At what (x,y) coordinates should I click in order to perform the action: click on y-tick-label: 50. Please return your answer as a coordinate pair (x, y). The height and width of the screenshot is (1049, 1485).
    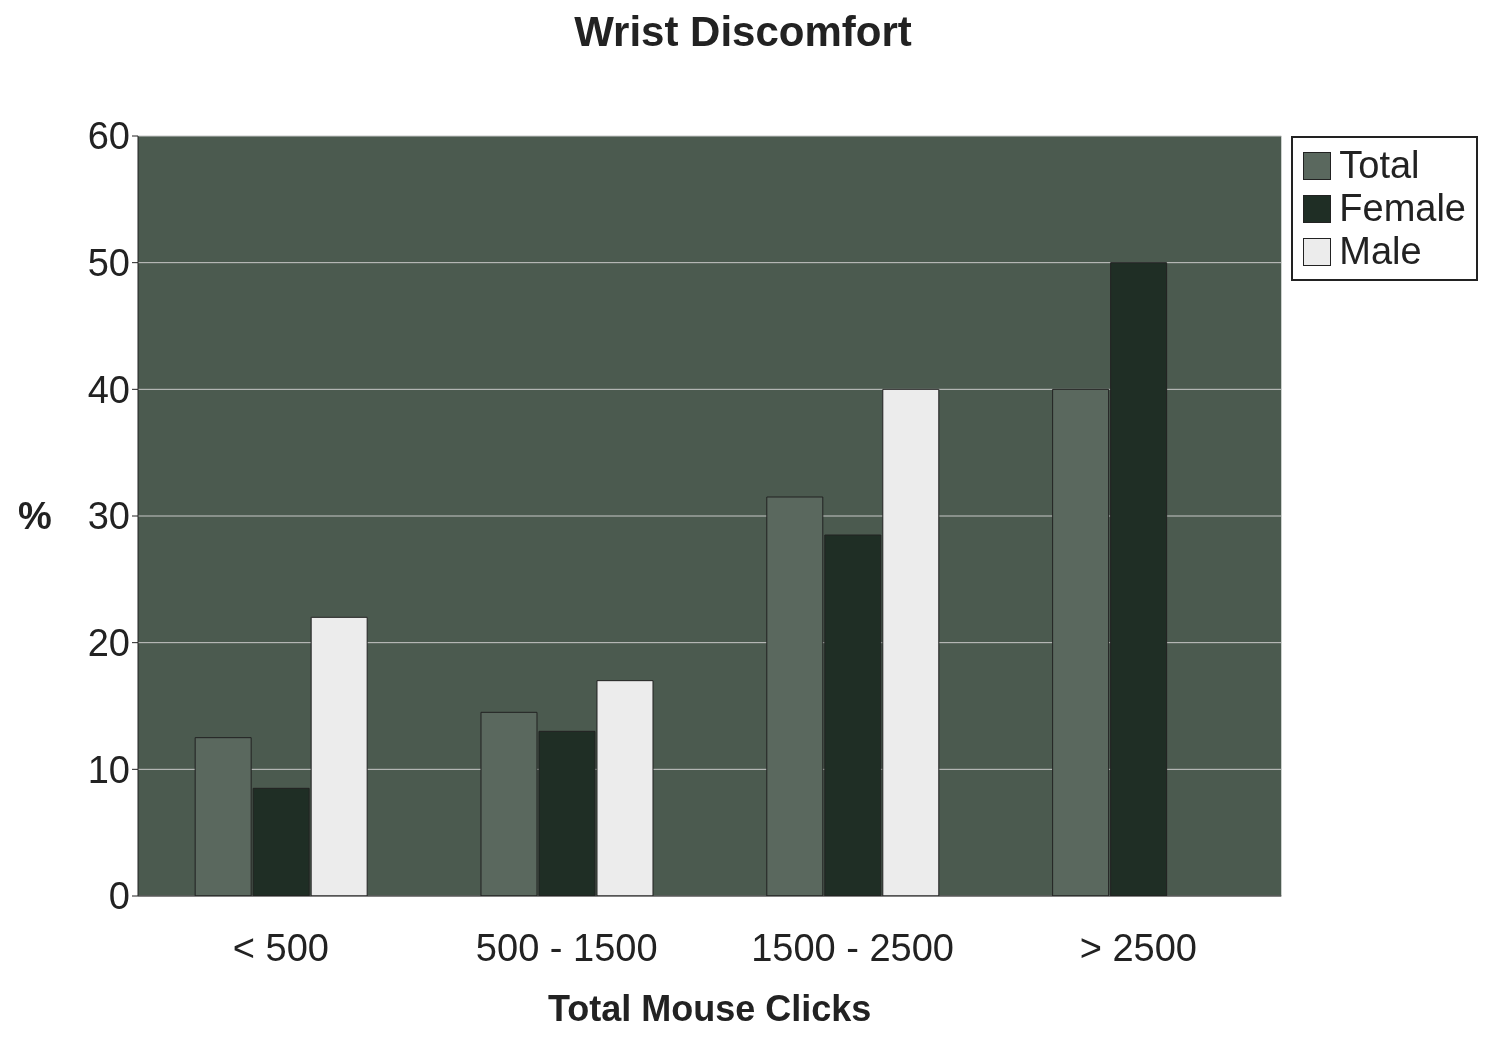
    Looking at the image, I should click on (108, 263).